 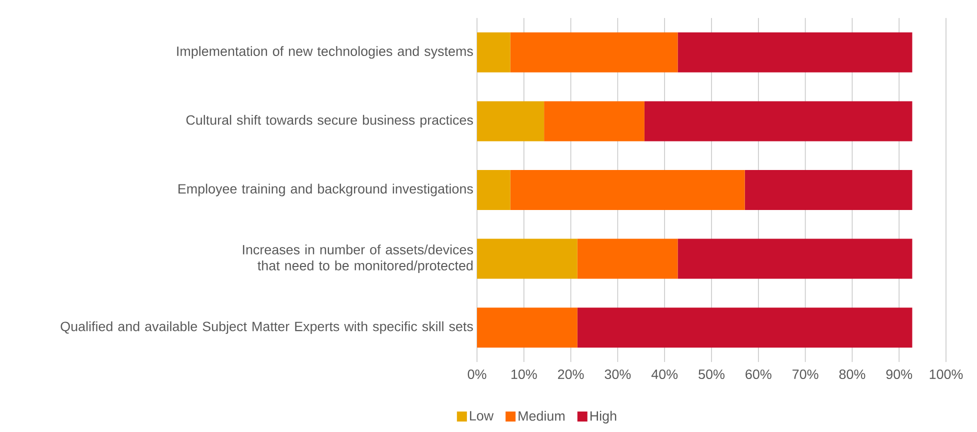 What do you see at coordinates (852, 375) in the screenshot?
I see `x-tick-label: 80%` at bounding box center [852, 375].